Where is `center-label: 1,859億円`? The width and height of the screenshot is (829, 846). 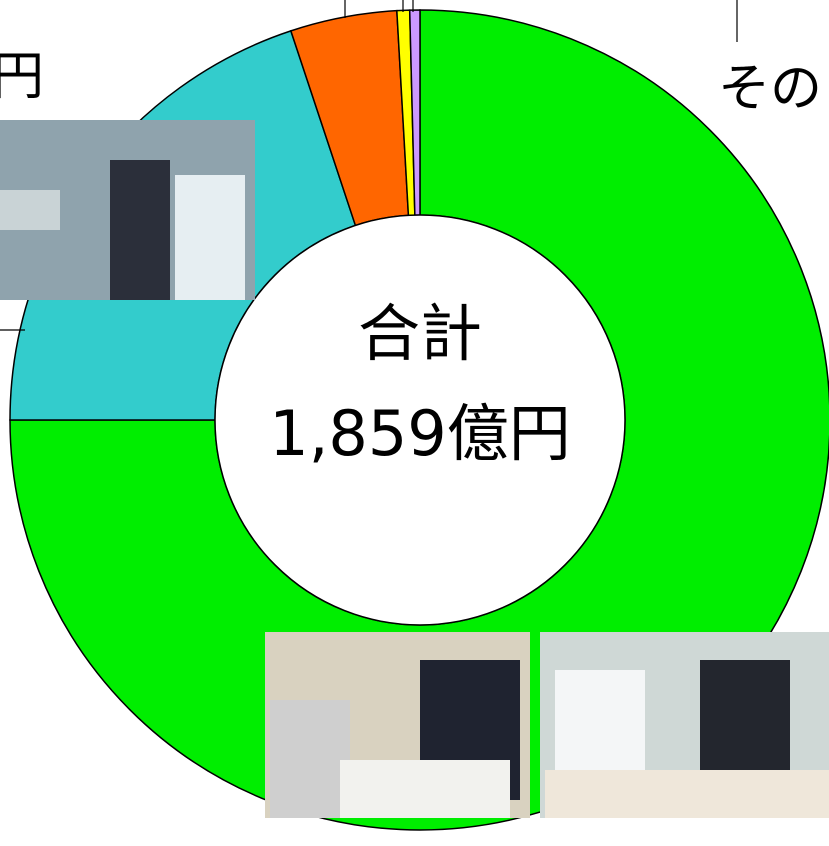 center-label: 1,859億円 is located at coordinates (420, 433).